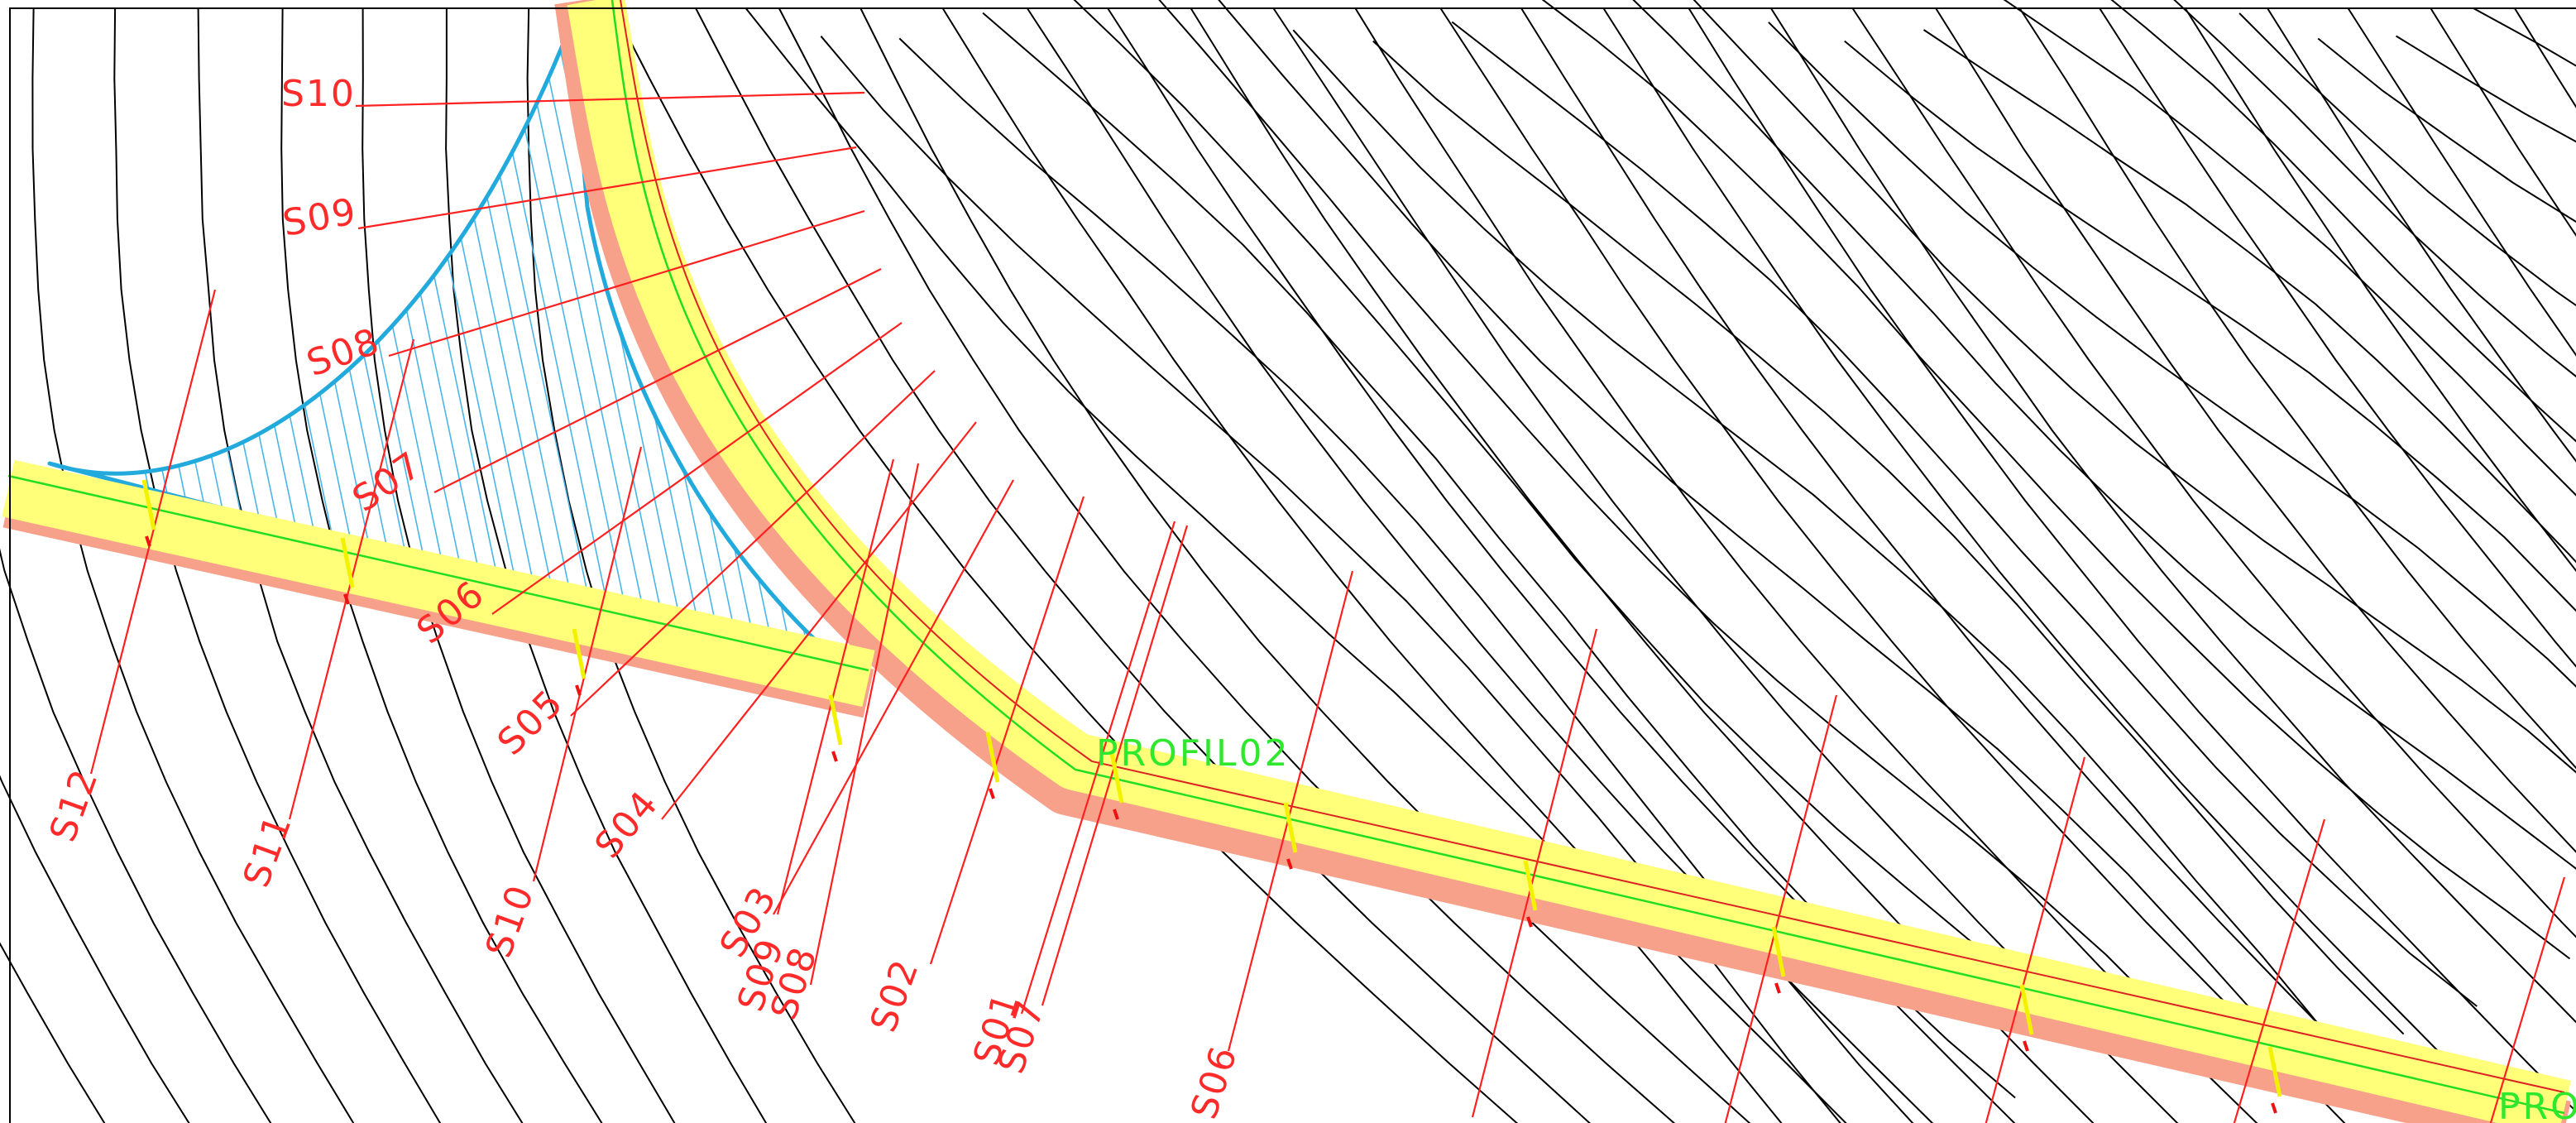 The height and width of the screenshot is (1123, 2576). I want to click on profile-label-profile-02: PROFIL02, so click(1193, 753).